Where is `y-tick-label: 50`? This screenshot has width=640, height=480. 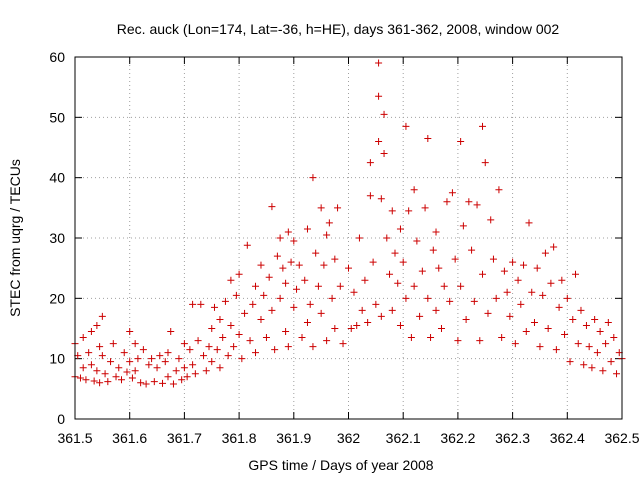
y-tick-label: 50 is located at coordinates (57, 117).